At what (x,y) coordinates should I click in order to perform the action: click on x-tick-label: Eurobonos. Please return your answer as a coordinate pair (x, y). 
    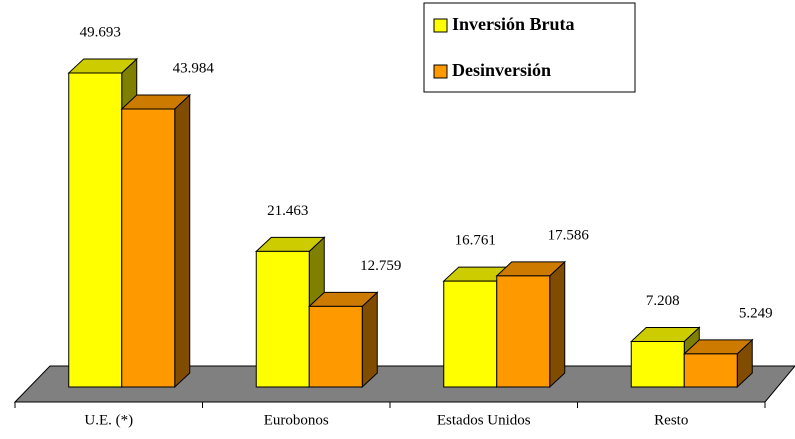
    Looking at the image, I should click on (296, 420).